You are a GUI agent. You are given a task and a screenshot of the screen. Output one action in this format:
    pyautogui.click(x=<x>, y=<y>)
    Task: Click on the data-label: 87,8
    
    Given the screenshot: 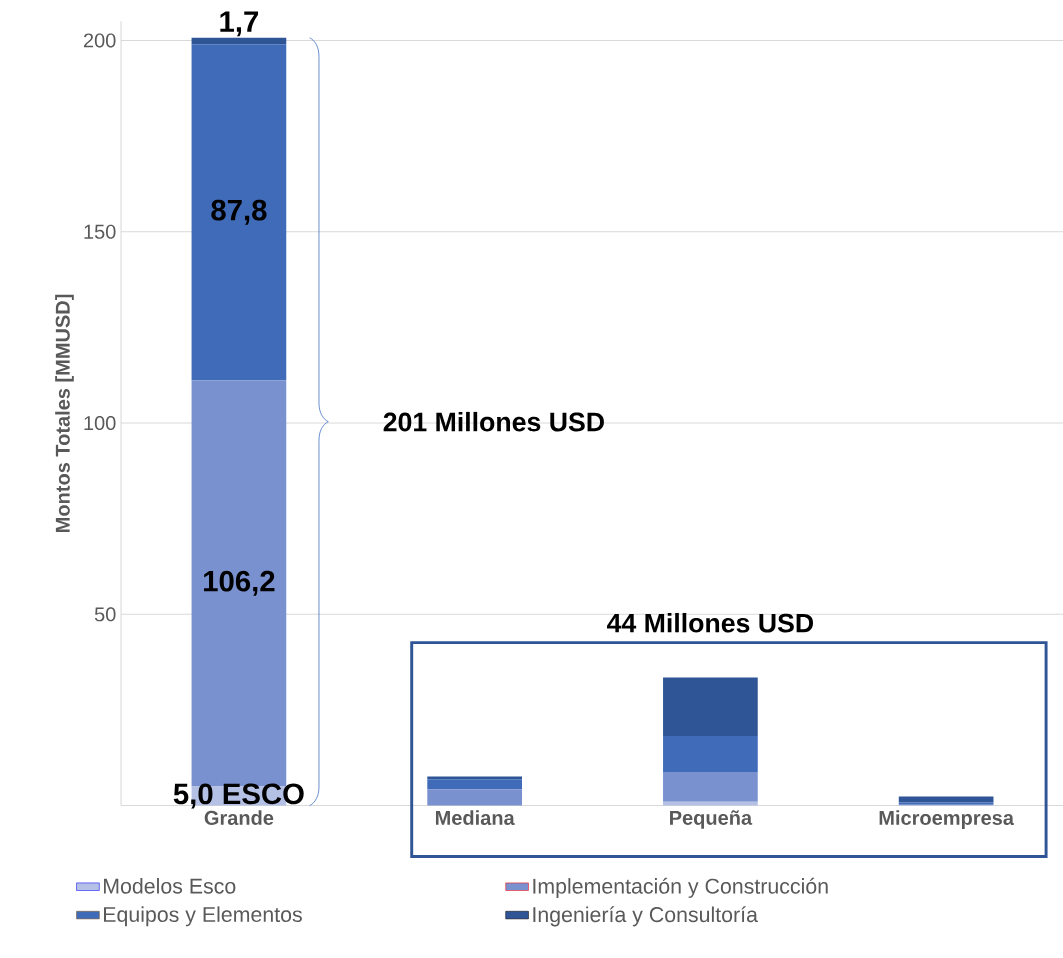 What is the action you would take?
    pyautogui.click(x=239, y=212)
    